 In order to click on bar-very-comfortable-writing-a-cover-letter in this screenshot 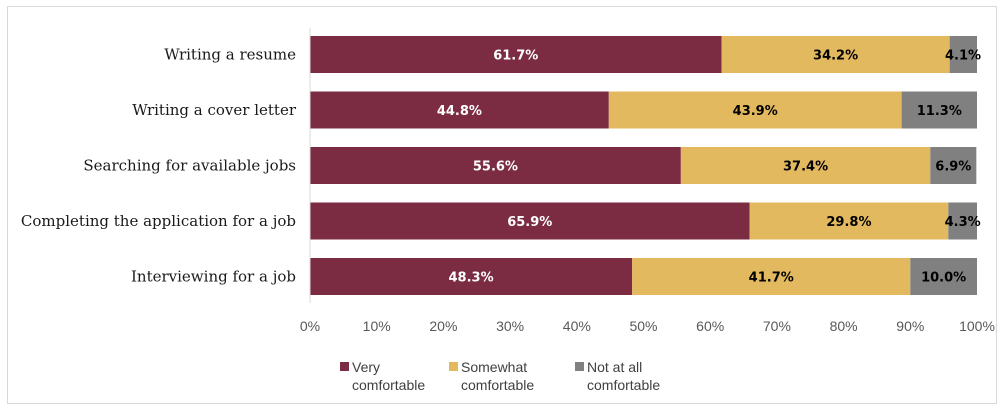, I will do `click(459, 110)`.